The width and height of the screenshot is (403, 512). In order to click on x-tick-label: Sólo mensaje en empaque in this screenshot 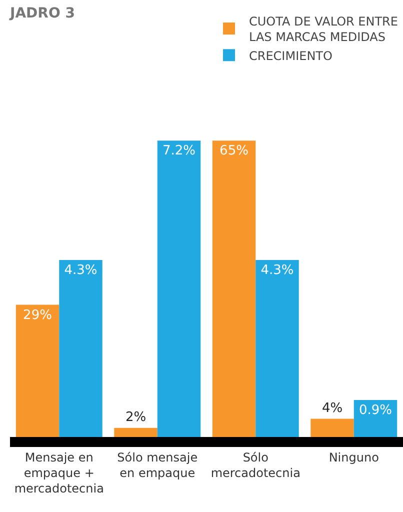, I will do `click(157, 465)`.